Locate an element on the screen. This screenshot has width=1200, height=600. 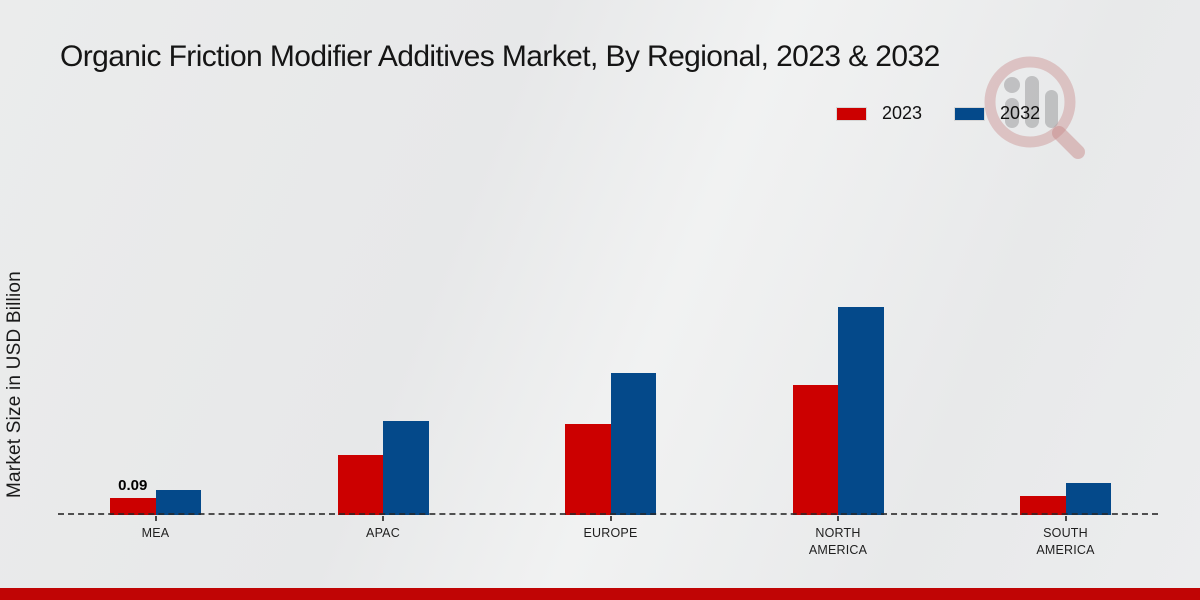
bar-2032-south-america is located at coordinates (1088, 498).